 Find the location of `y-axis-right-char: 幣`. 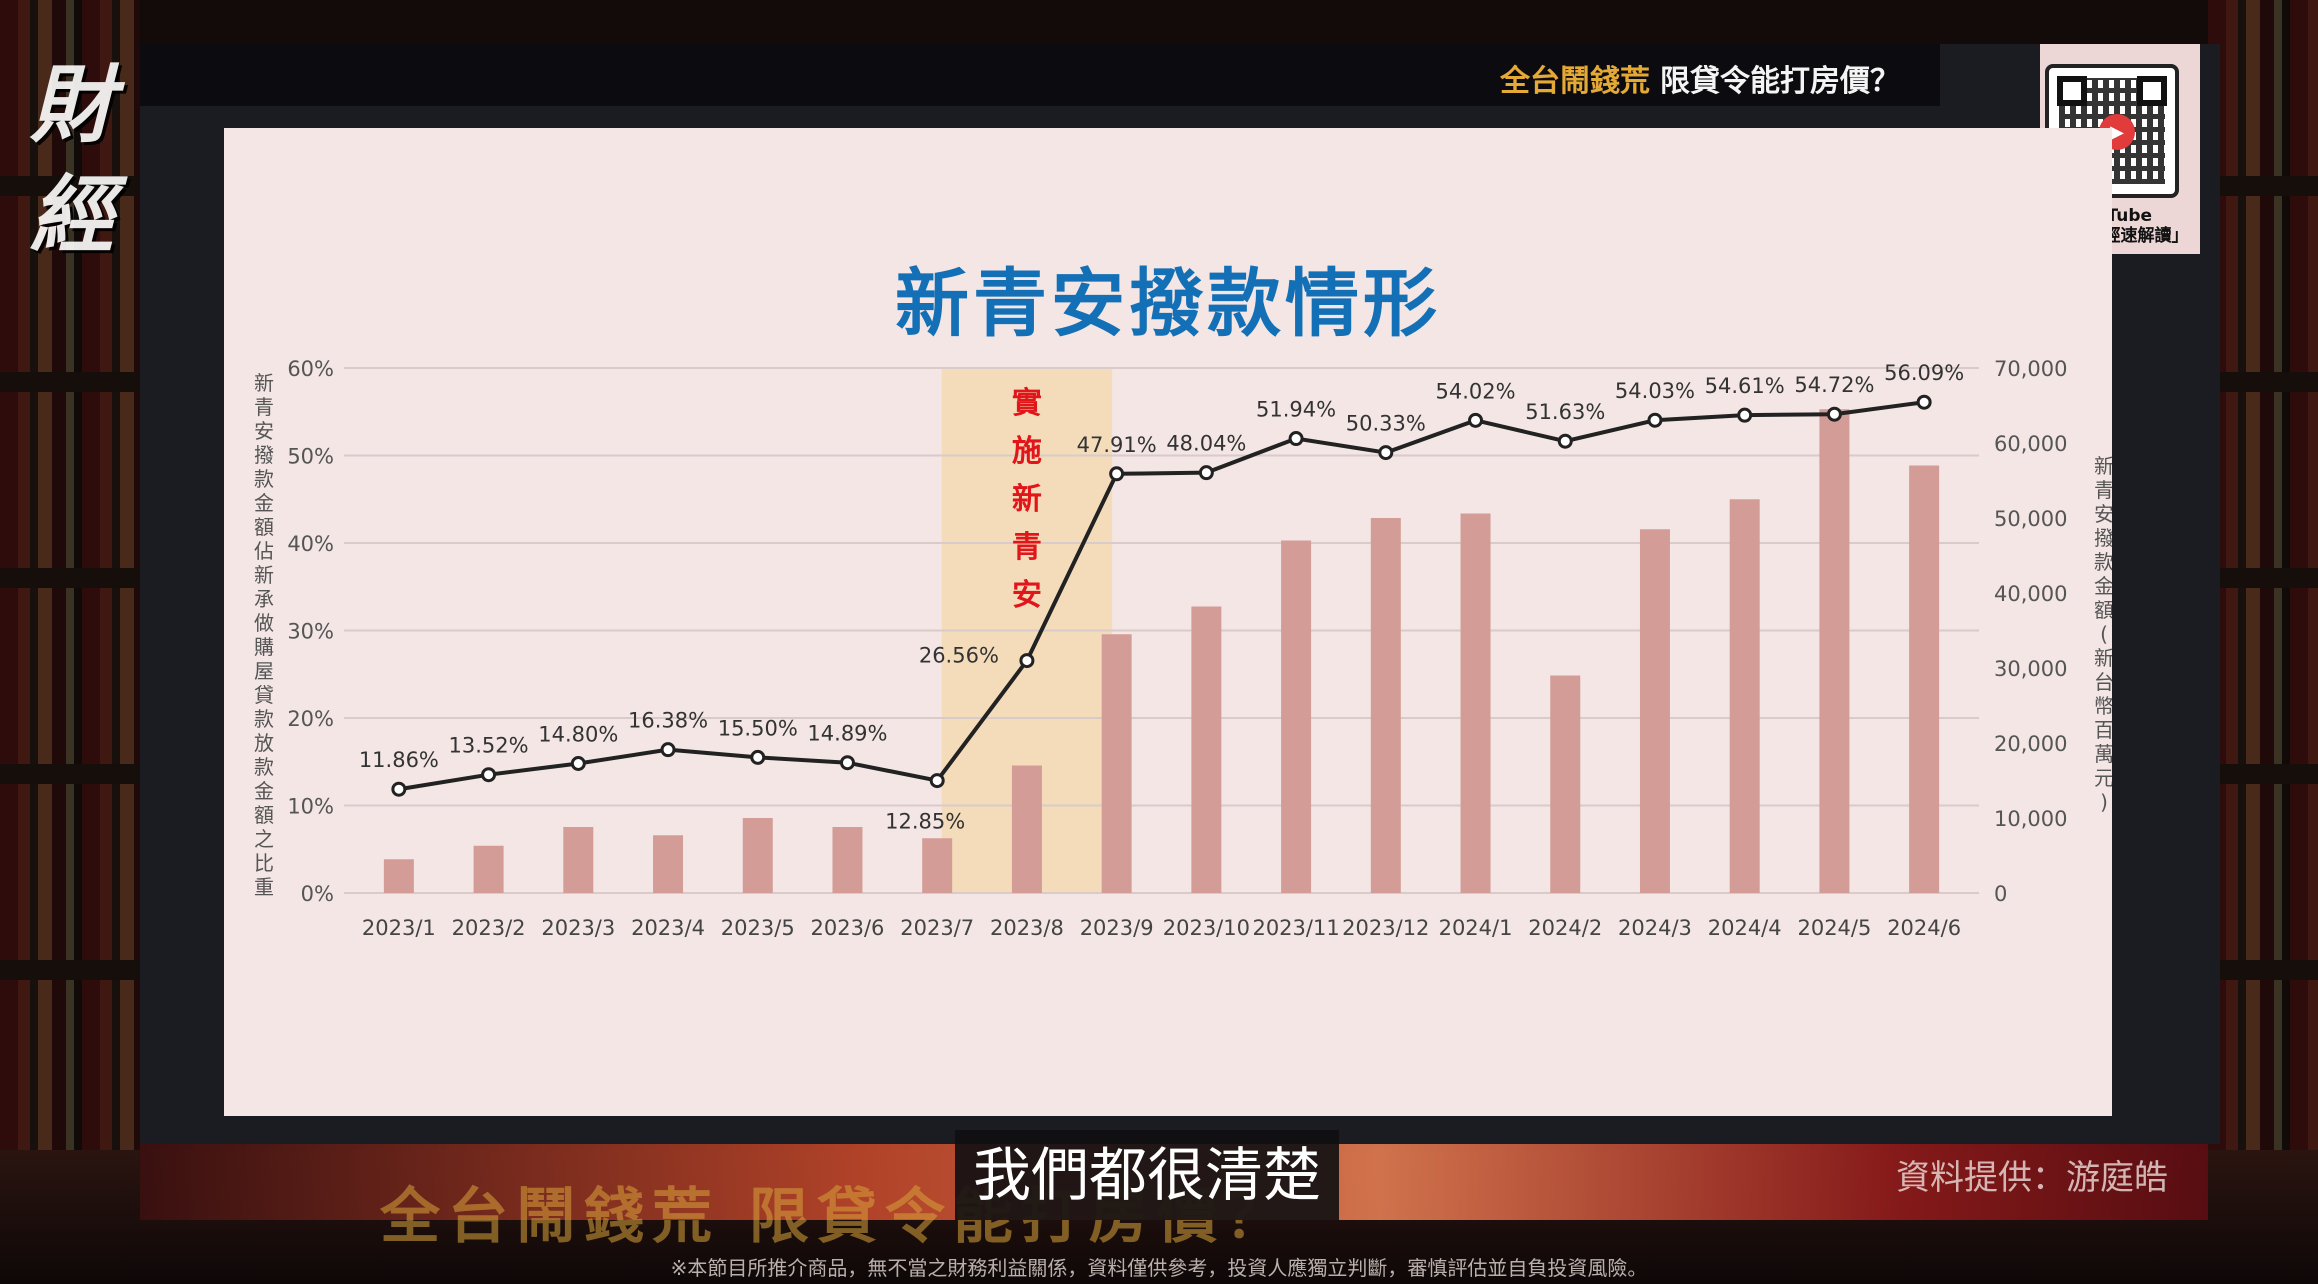

y-axis-right-char: 幣 is located at coordinates (2103, 706).